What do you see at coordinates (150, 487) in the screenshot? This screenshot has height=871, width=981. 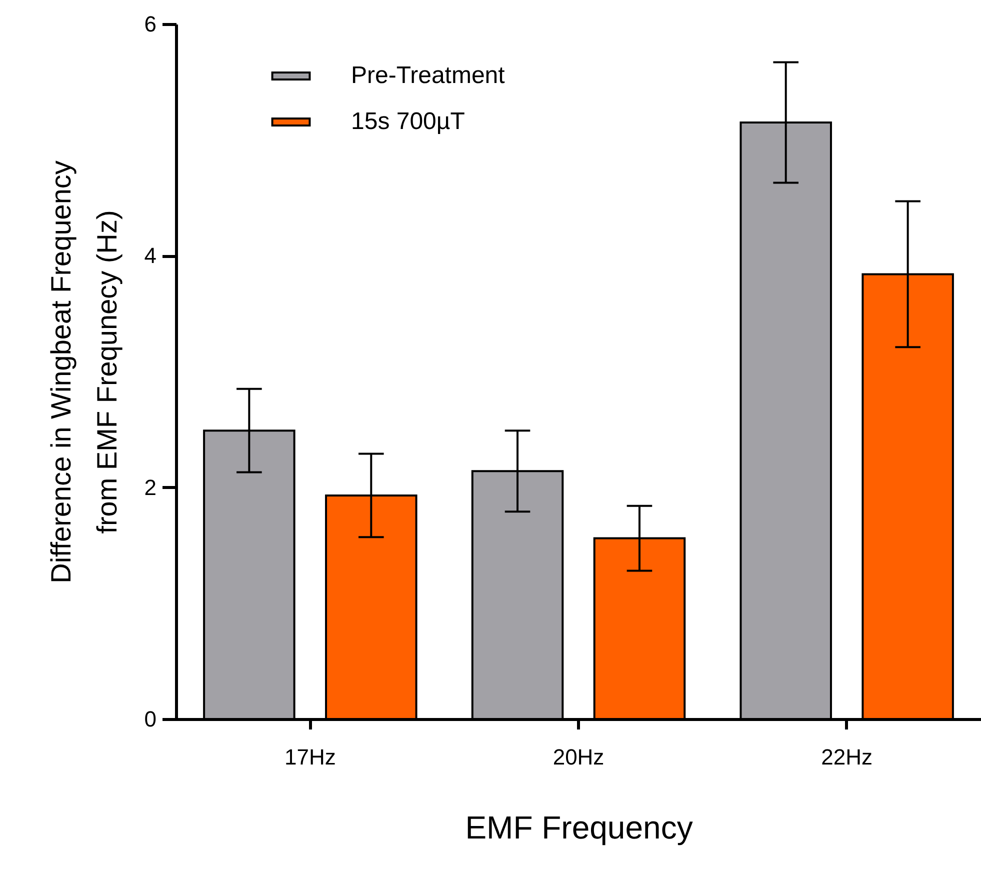 I see `y-tick-label: 2` at bounding box center [150, 487].